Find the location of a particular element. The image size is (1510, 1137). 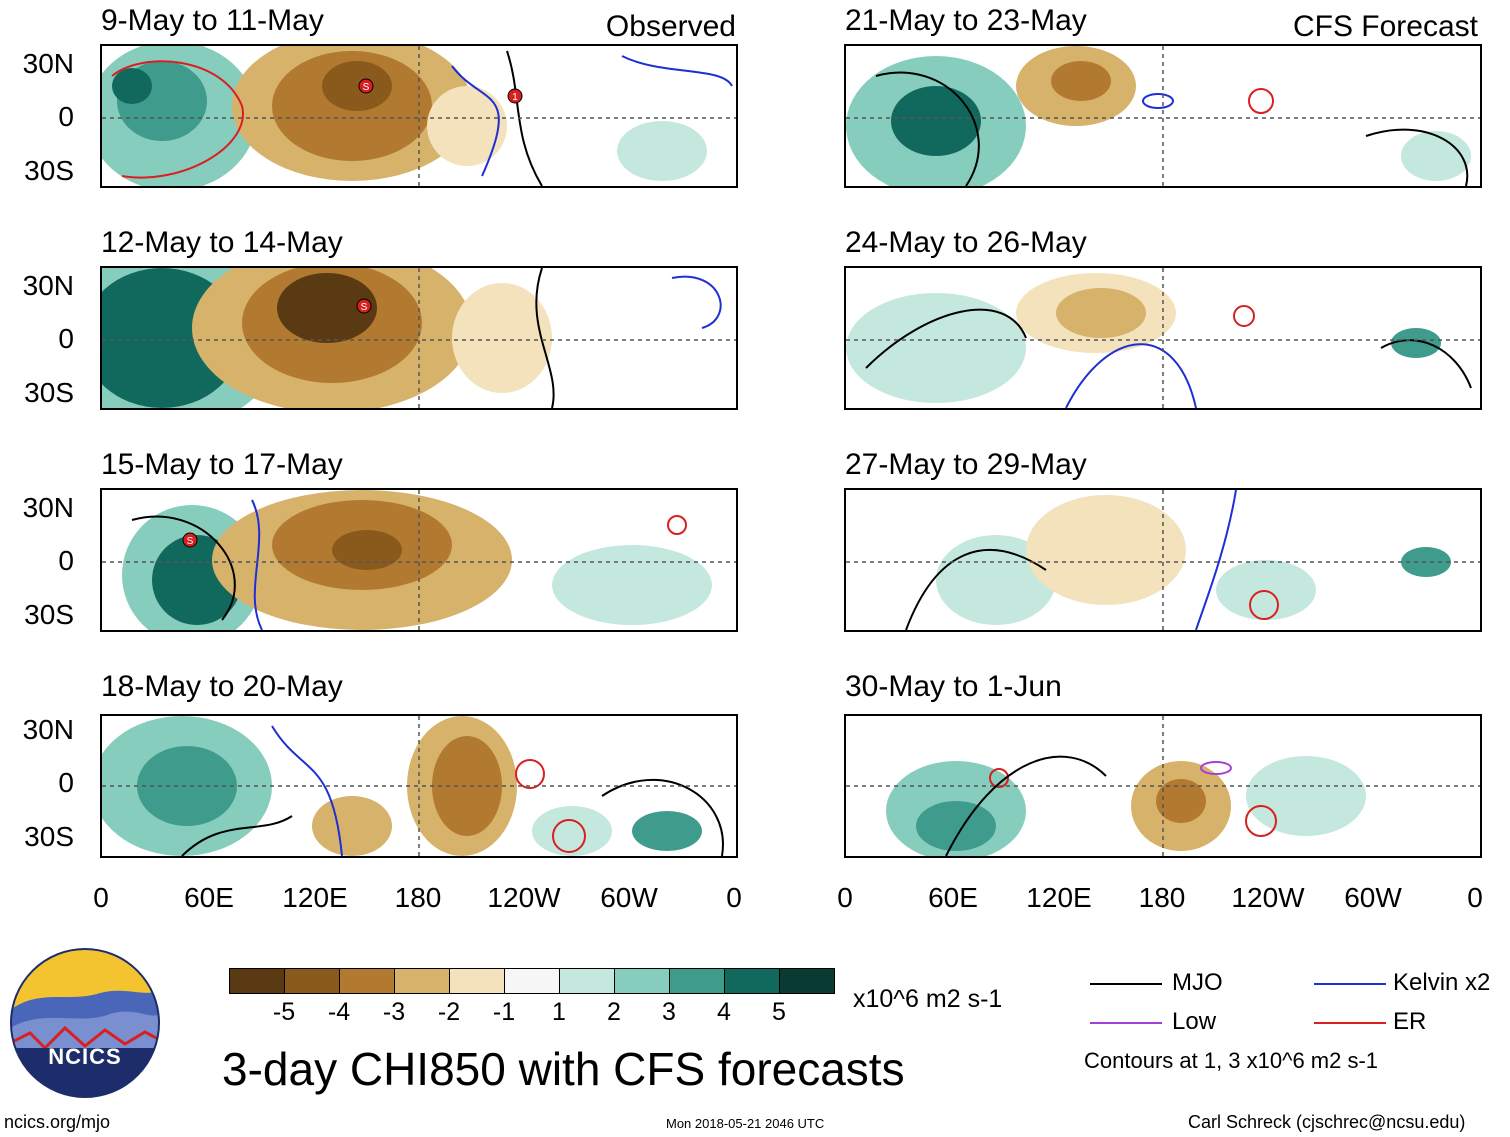

panel-title-left-1: 9-May to 11-May is located at coordinates (212, 20).